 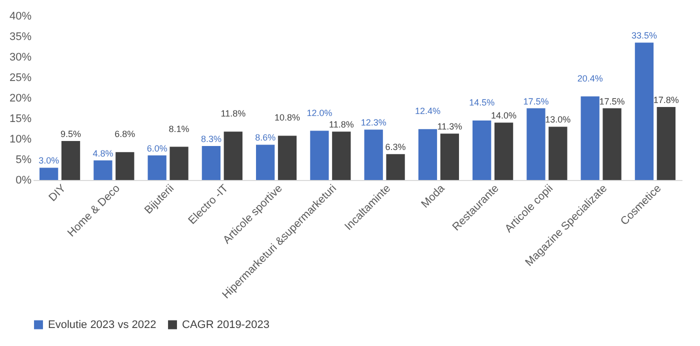 What do you see at coordinates (226, 324) in the screenshot?
I see `legend-label: CAGR 2019-2023` at bounding box center [226, 324].